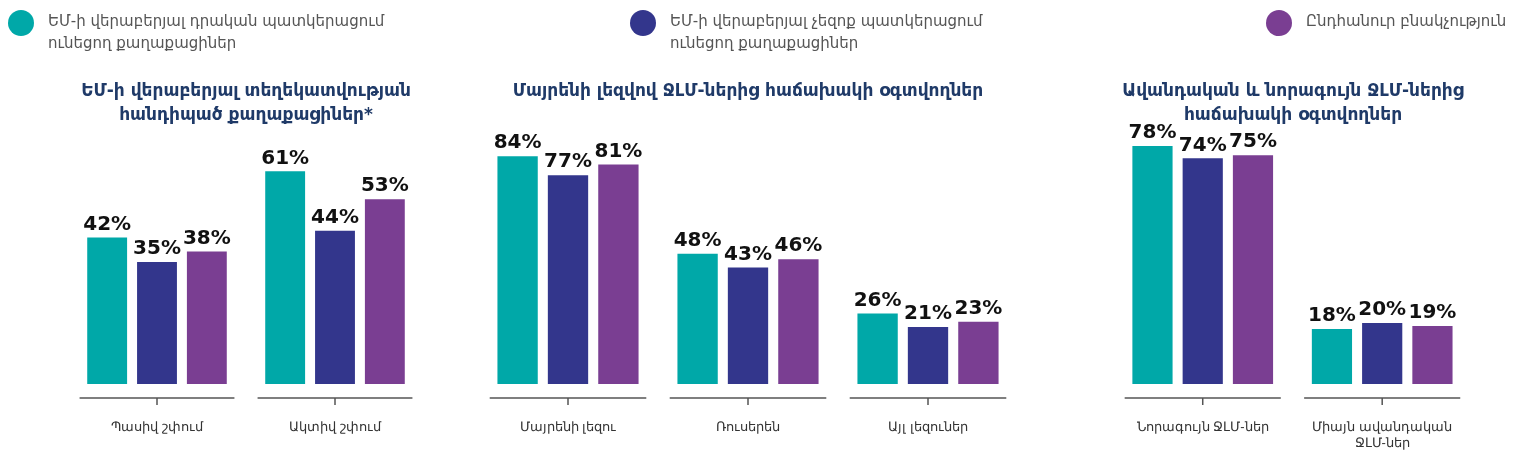 The height and width of the screenshot is (453, 1530). I want to click on data-label: 77%, so click(568, 160).